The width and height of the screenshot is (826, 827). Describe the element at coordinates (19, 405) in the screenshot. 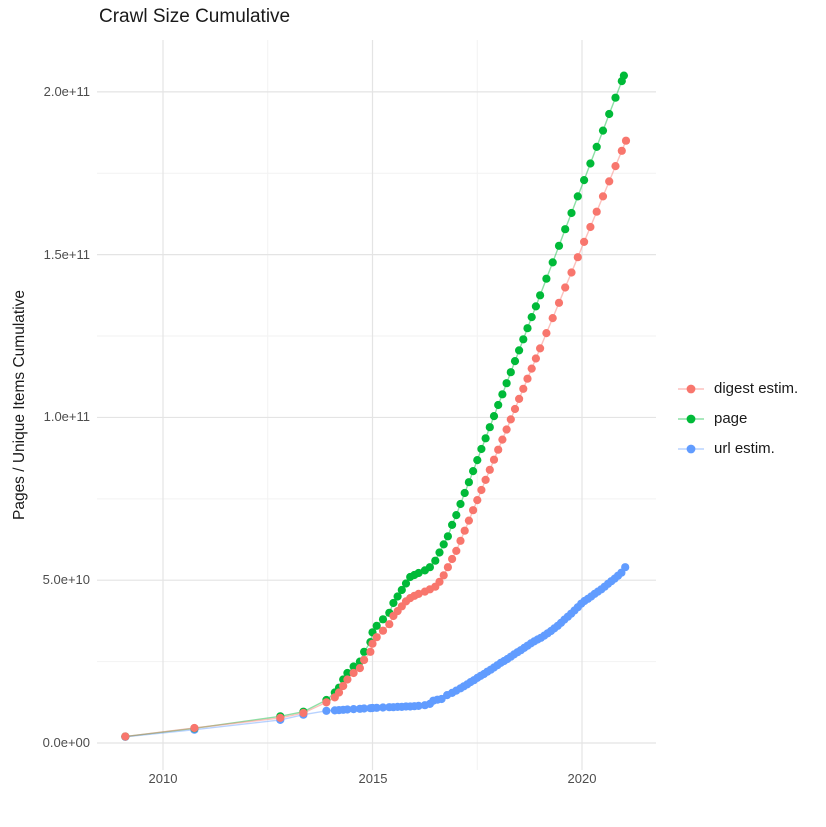

I see `y-axis-title: Pages / Unique Items Cumulative` at that location.